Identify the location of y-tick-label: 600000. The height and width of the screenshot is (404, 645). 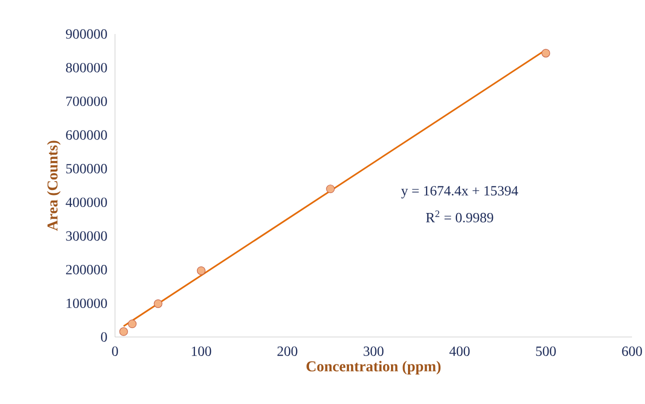
(86, 135).